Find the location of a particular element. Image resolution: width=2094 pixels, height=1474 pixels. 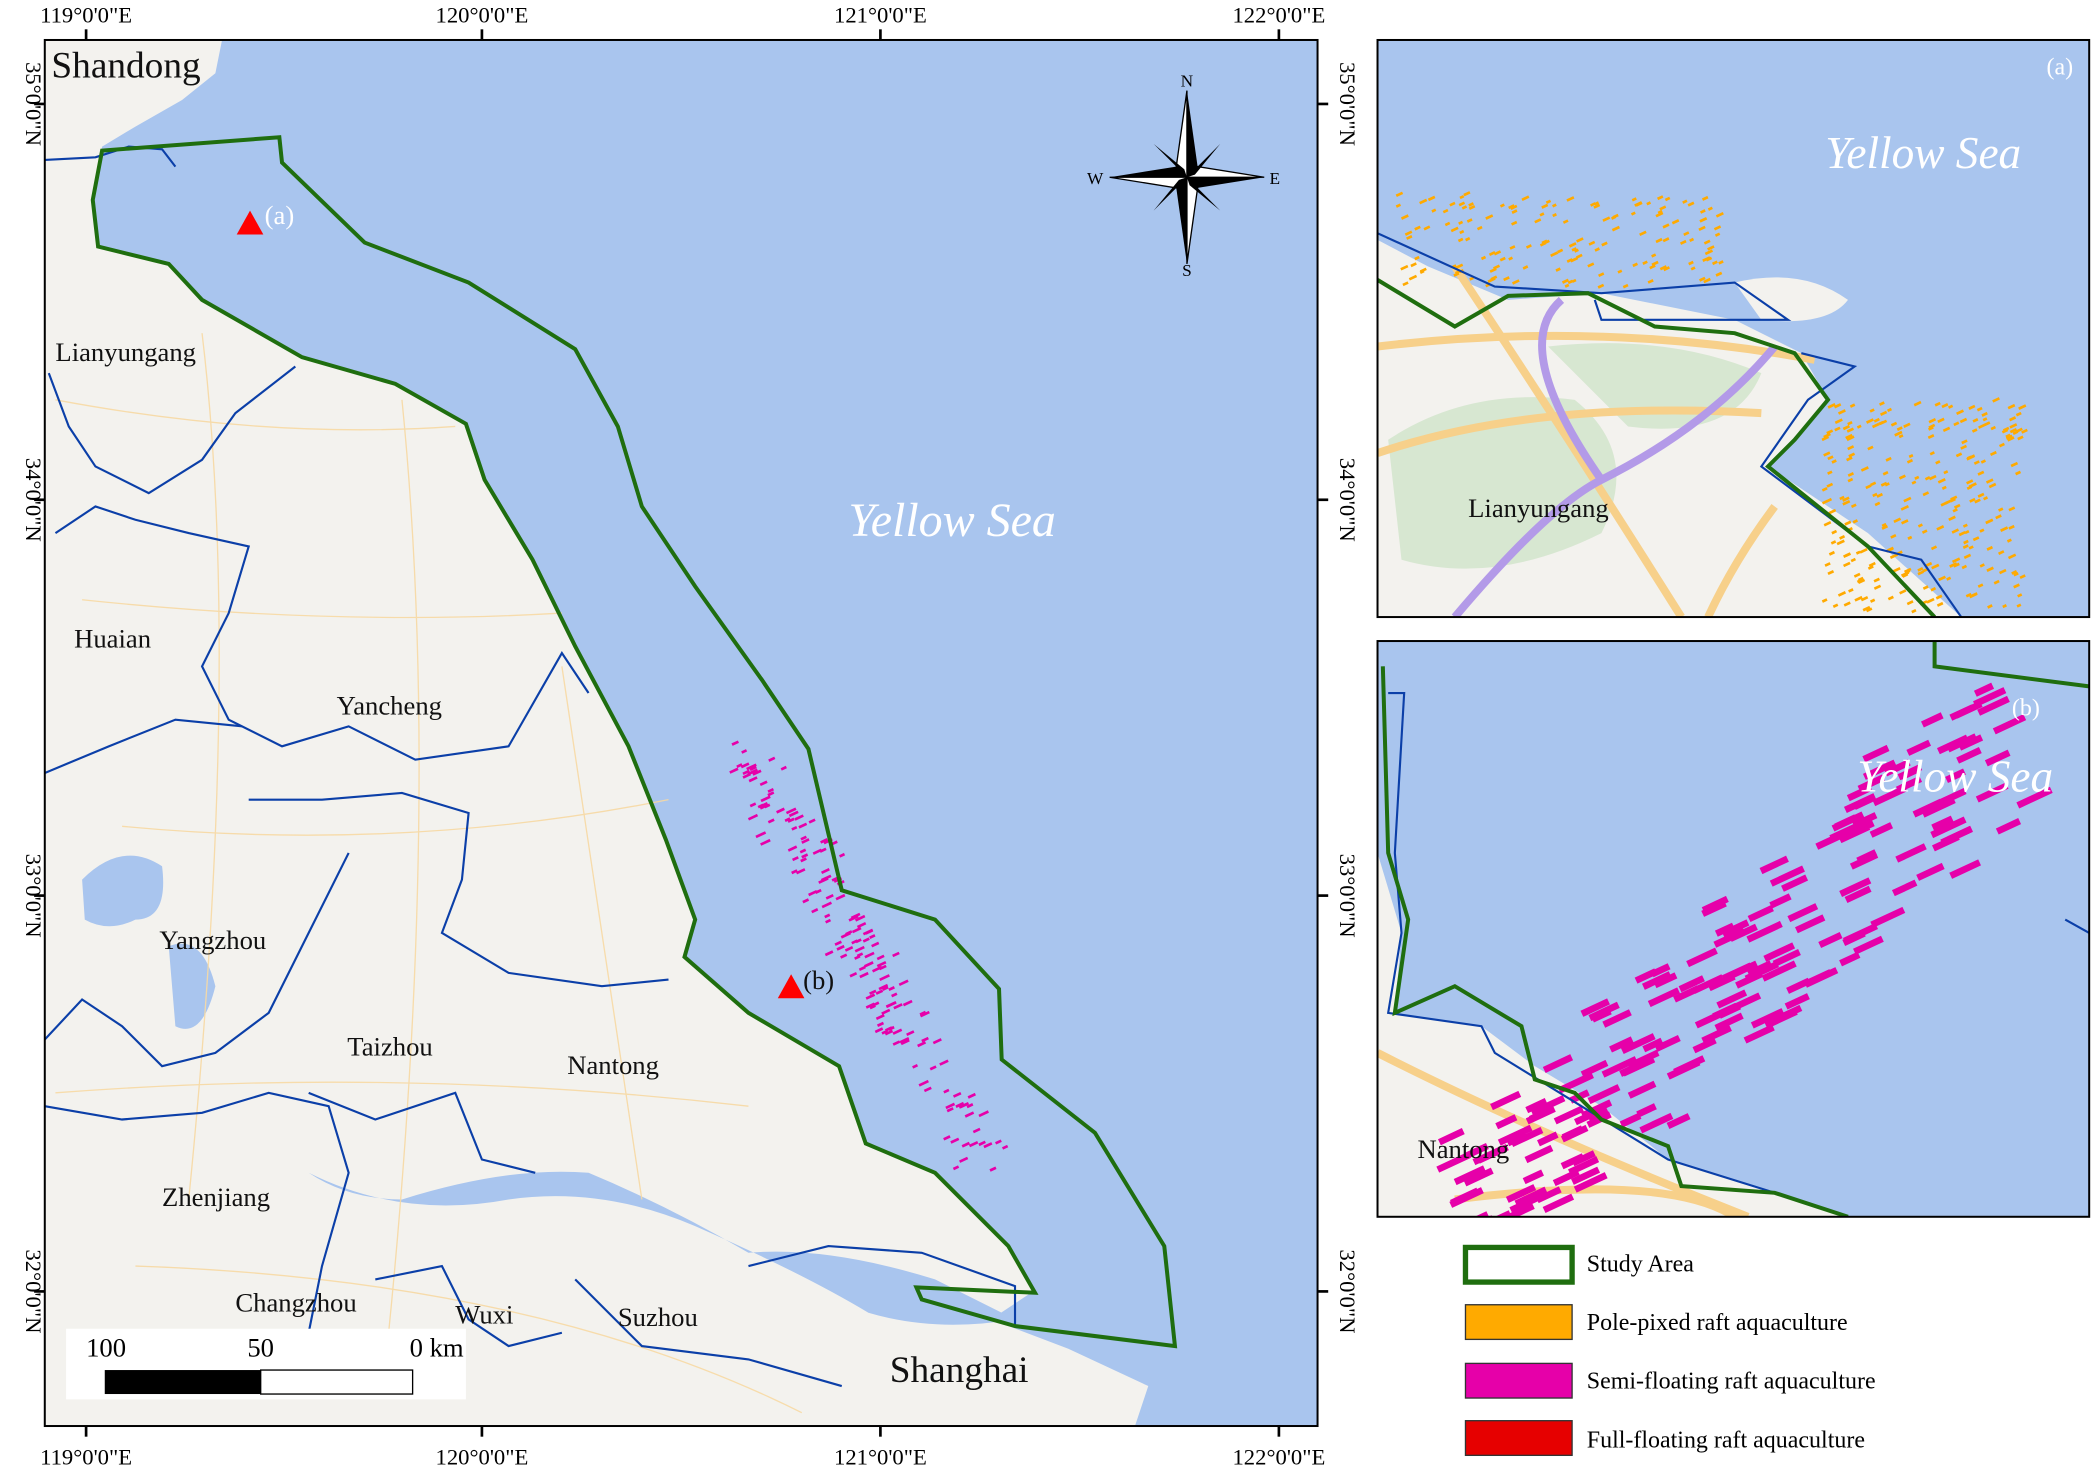

lake is located at coordinates (123, 891).